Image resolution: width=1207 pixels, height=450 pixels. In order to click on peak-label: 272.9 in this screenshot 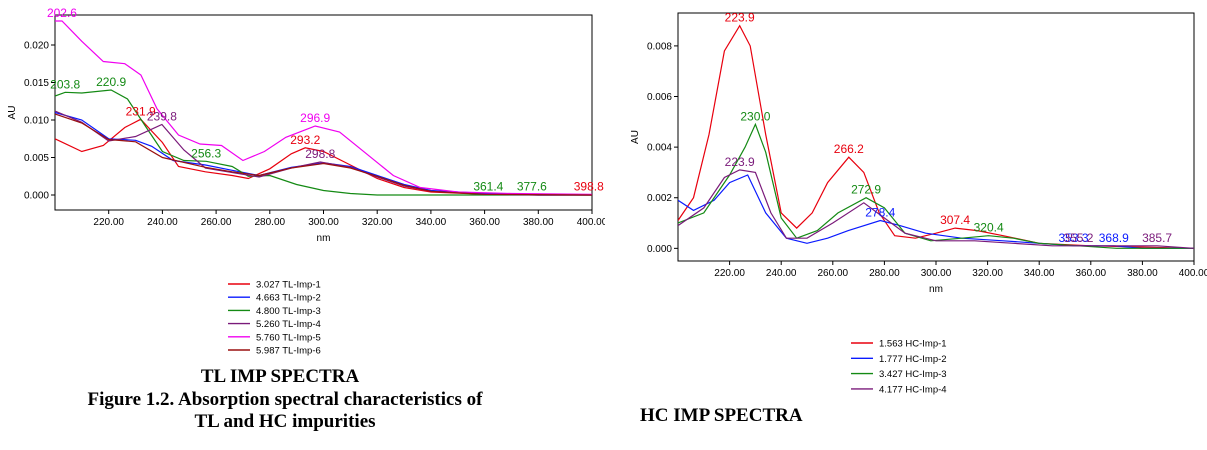, I will do `click(866, 190)`.